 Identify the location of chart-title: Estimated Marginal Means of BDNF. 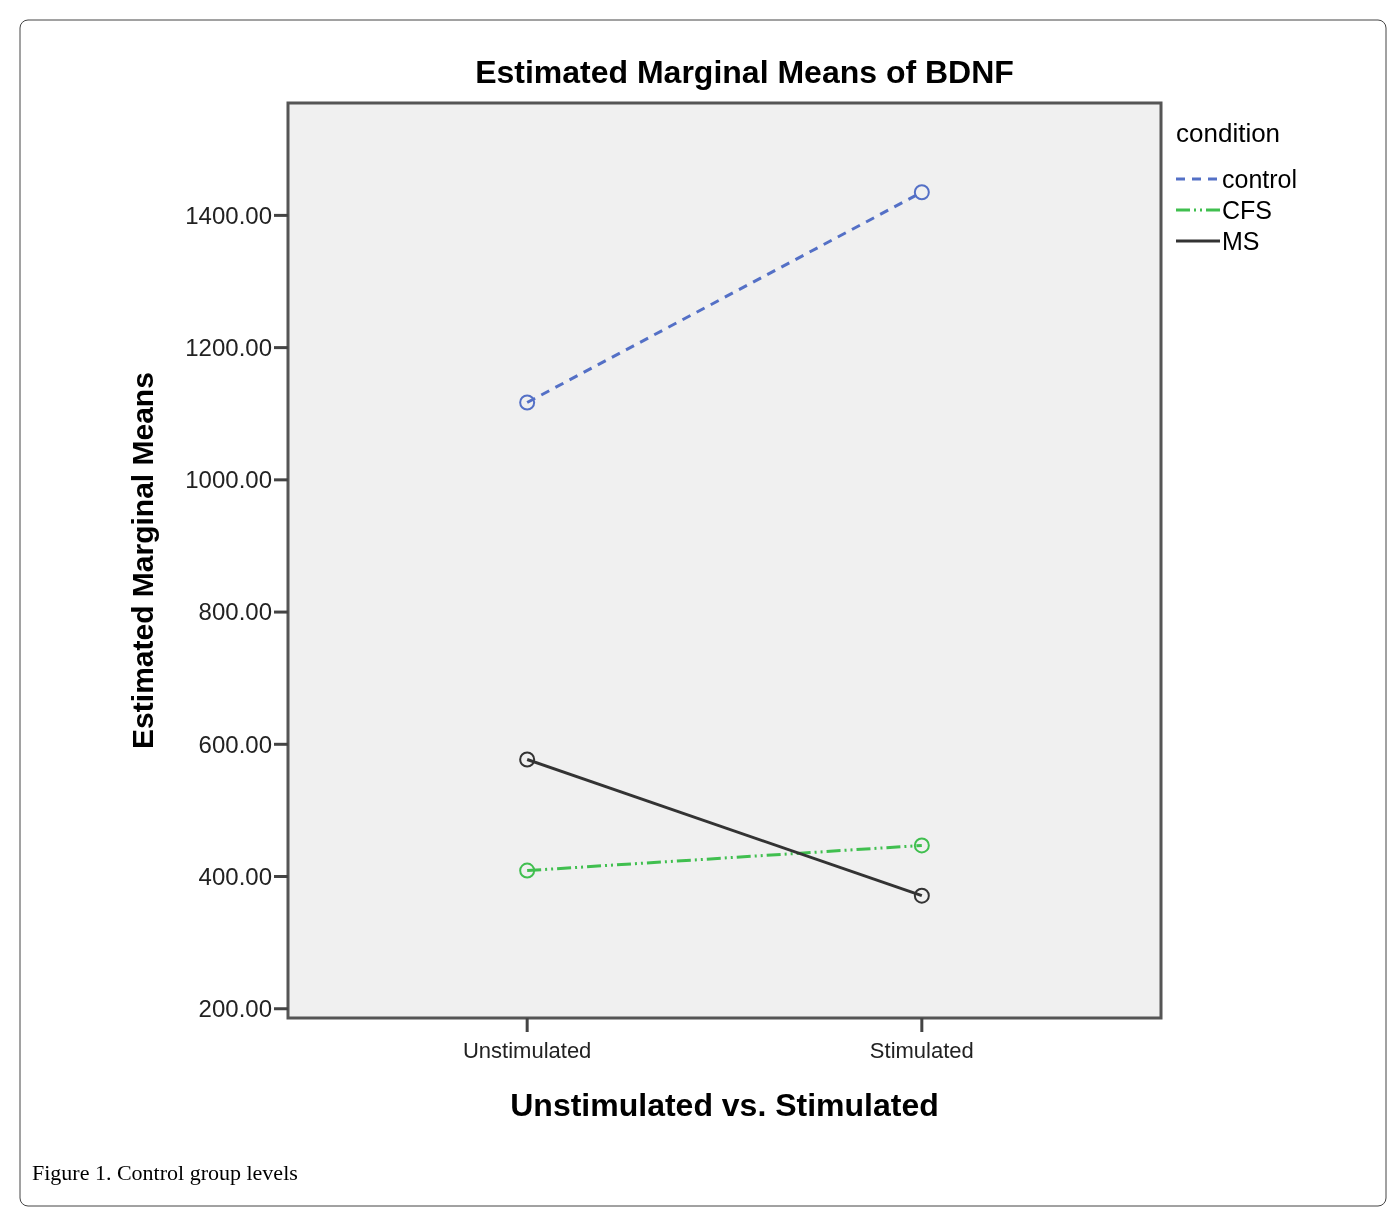
(744, 72).